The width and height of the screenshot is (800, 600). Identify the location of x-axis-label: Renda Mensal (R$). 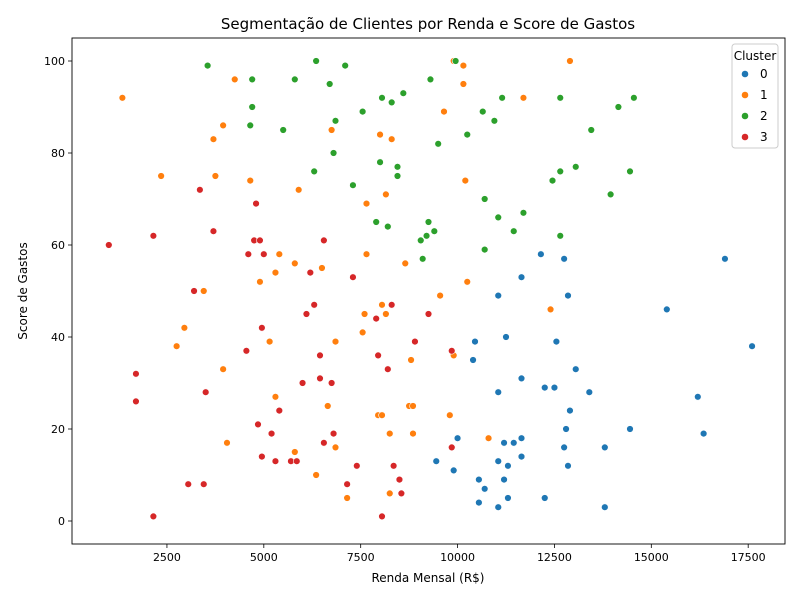
(427, 578).